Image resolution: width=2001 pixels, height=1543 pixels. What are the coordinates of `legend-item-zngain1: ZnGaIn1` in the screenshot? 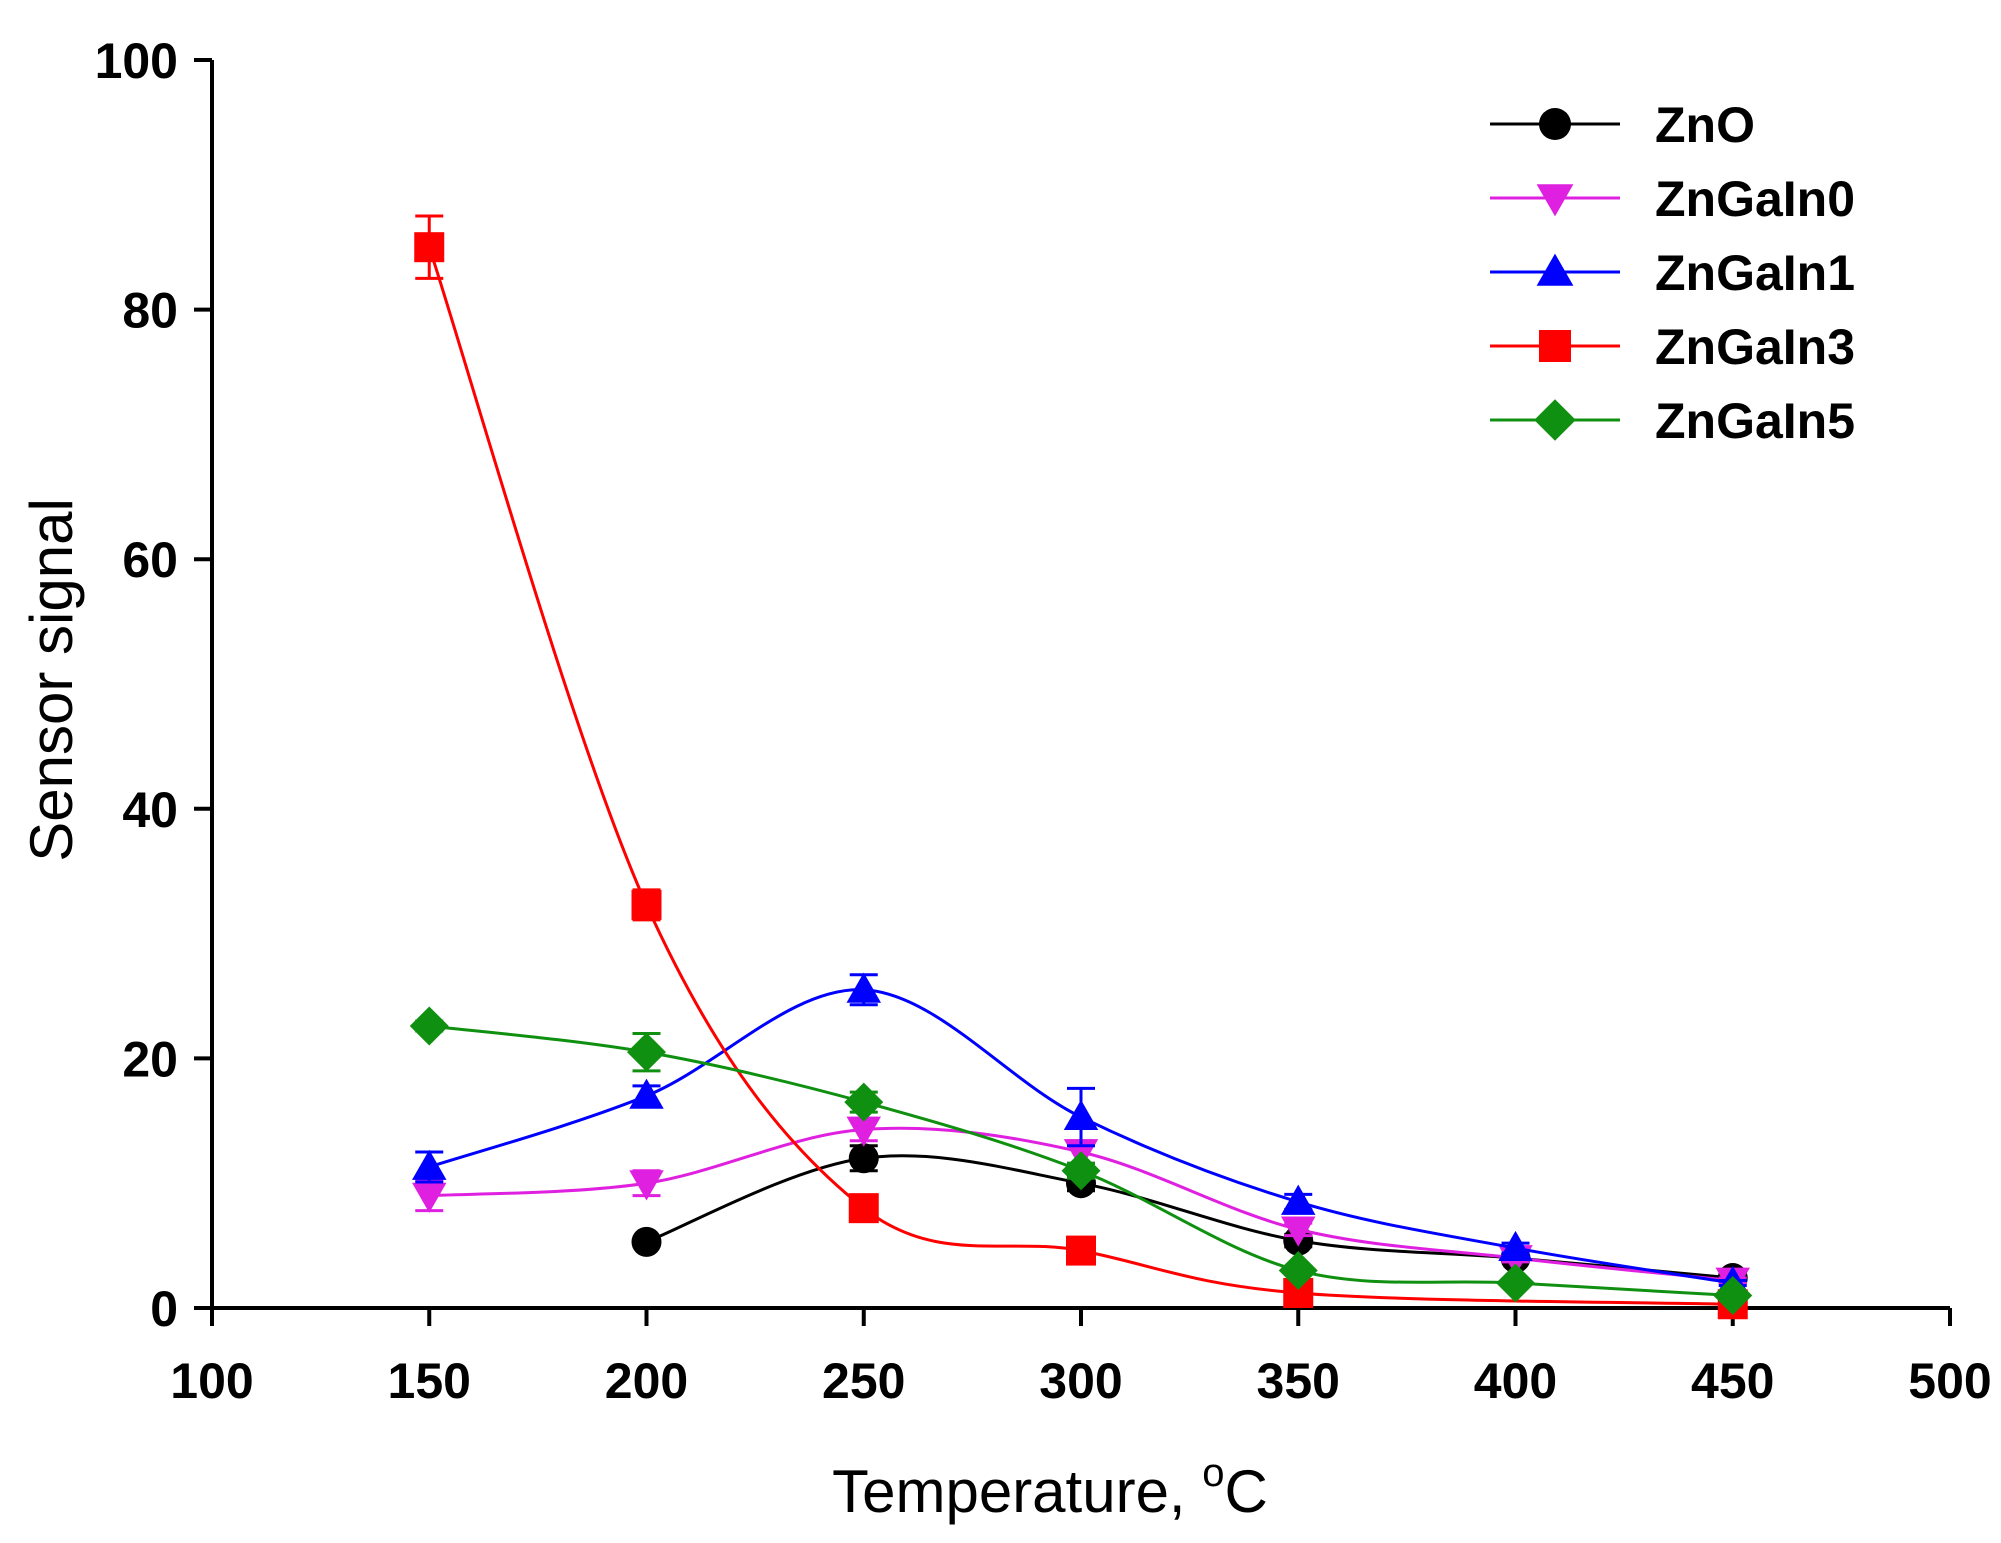 It's located at (1672, 273).